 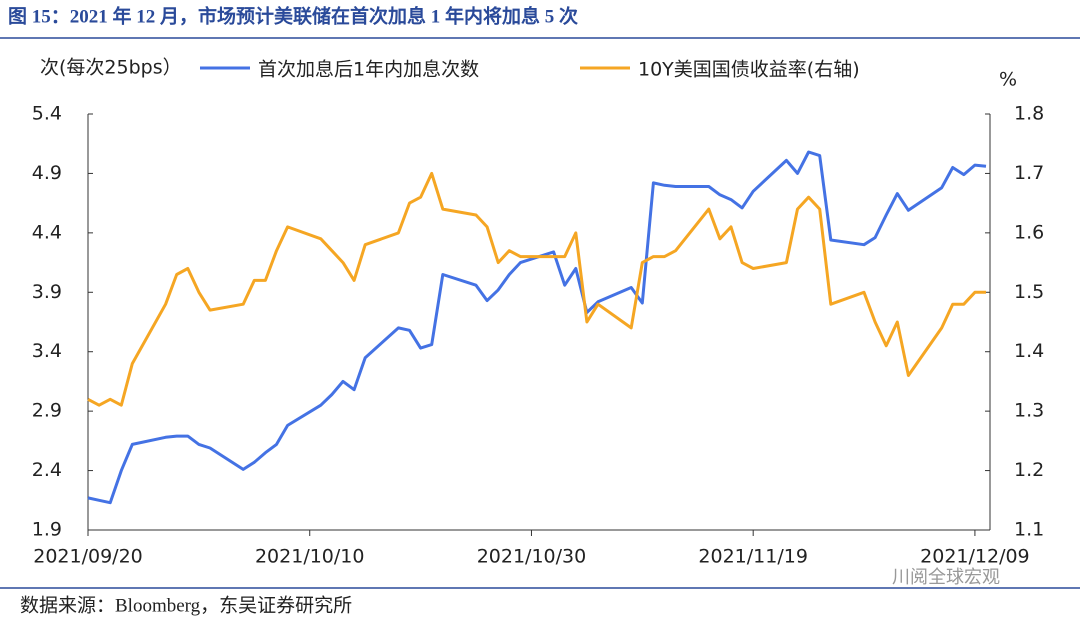 What do you see at coordinates (1029, 114) in the screenshot?
I see `y2-tick-label: 1.8` at bounding box center [1029, 114].